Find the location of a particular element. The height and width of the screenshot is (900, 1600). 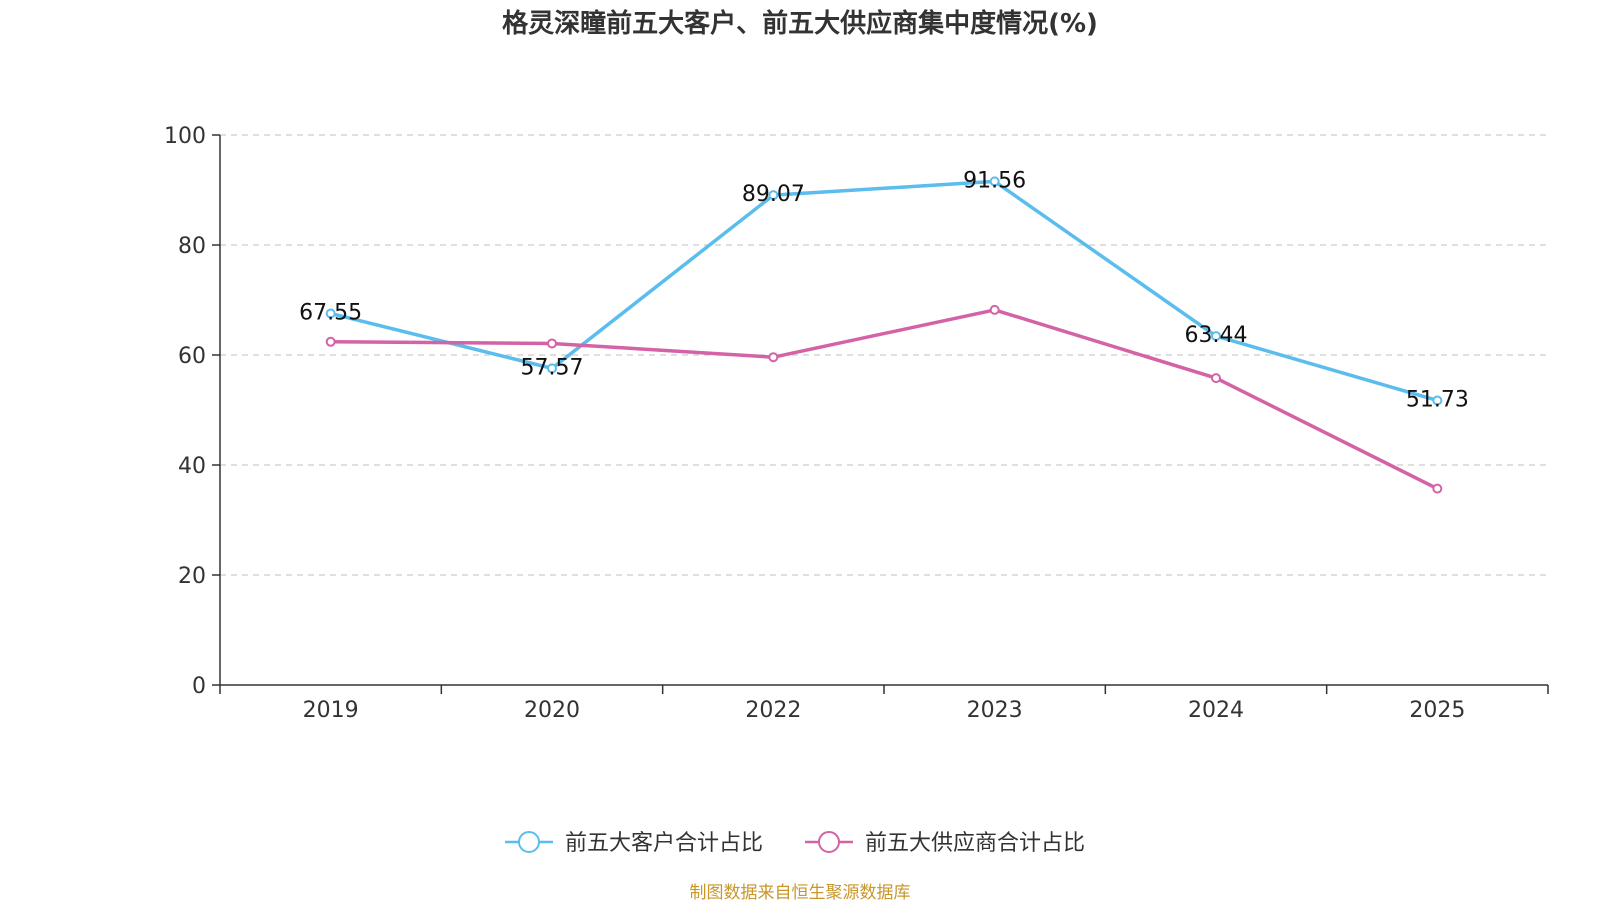

x-tick-label: 2020 is located at coordinates (552, 710).